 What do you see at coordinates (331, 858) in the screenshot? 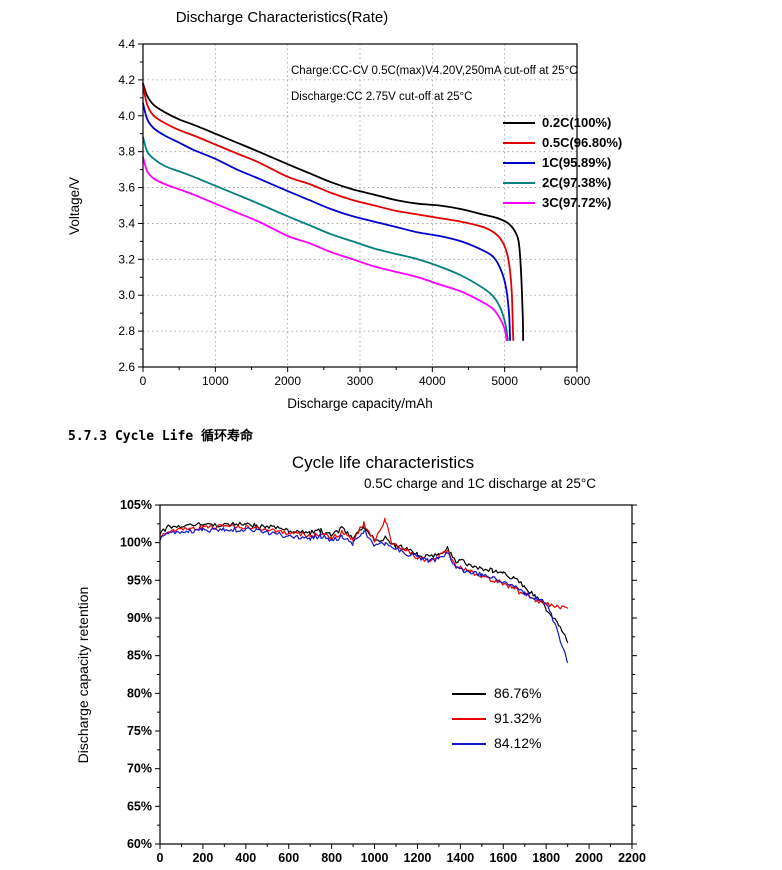
I see `x-tick-label: 800` at bounding box center [331, 858].